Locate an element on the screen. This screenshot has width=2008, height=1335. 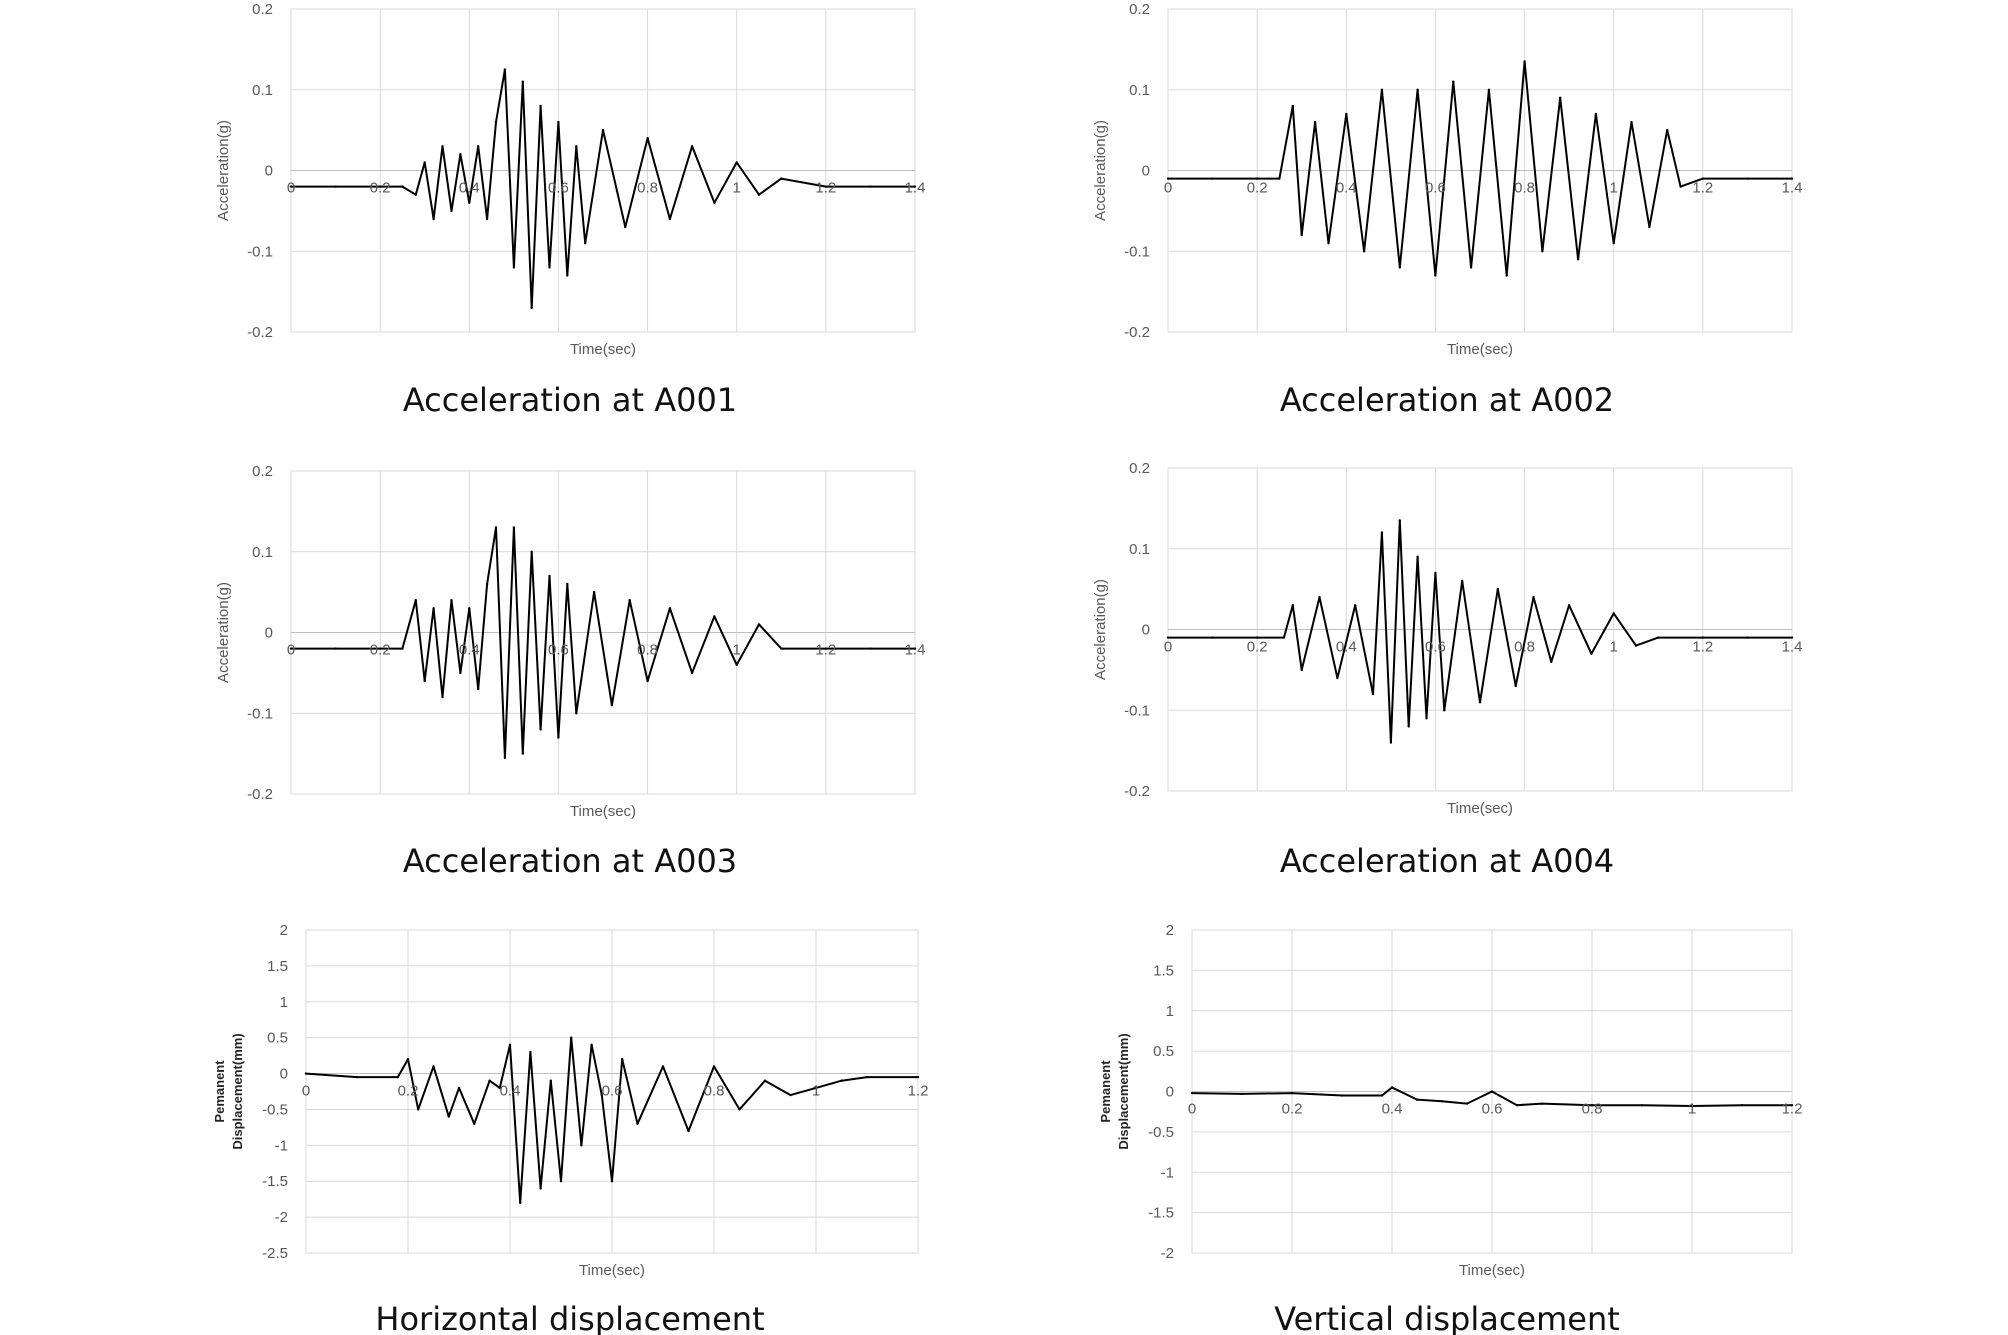
chart-caption: Horizontal displacement is located at coordinates (569, 1317).